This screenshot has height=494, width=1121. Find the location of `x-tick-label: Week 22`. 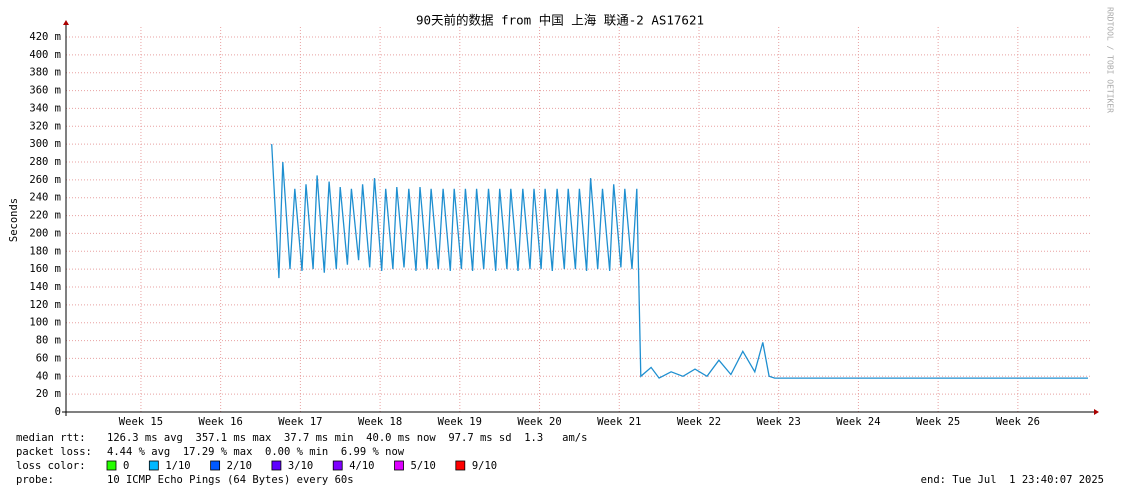

x-tick-label: Week 22 is located at coordinates (699, 422).